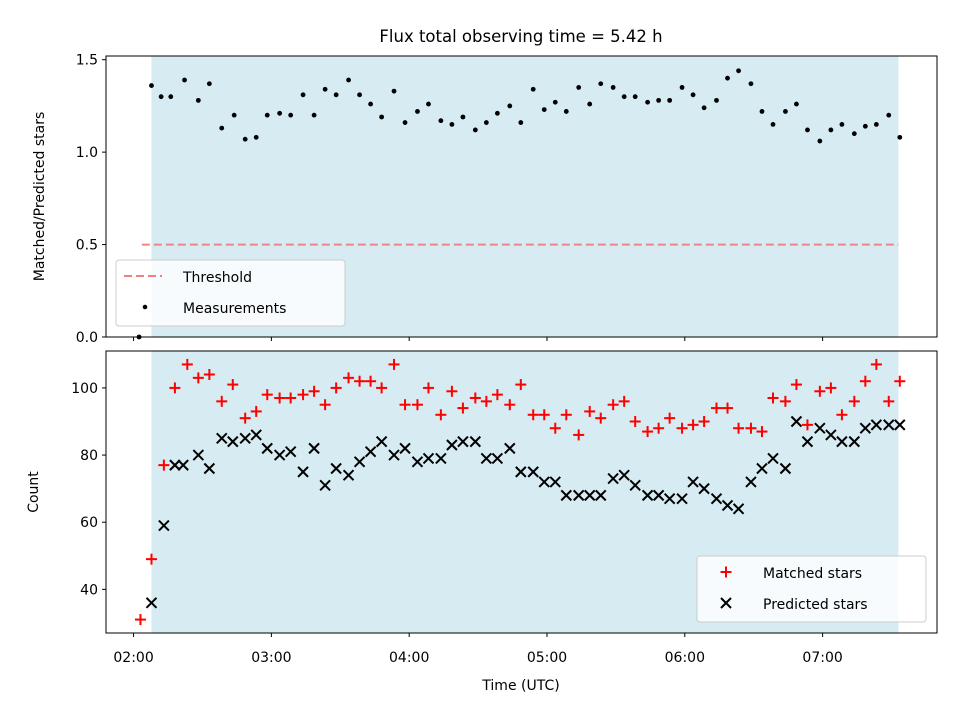  I want to click on top-y-tick-label: 1.0, so click(87, 153).